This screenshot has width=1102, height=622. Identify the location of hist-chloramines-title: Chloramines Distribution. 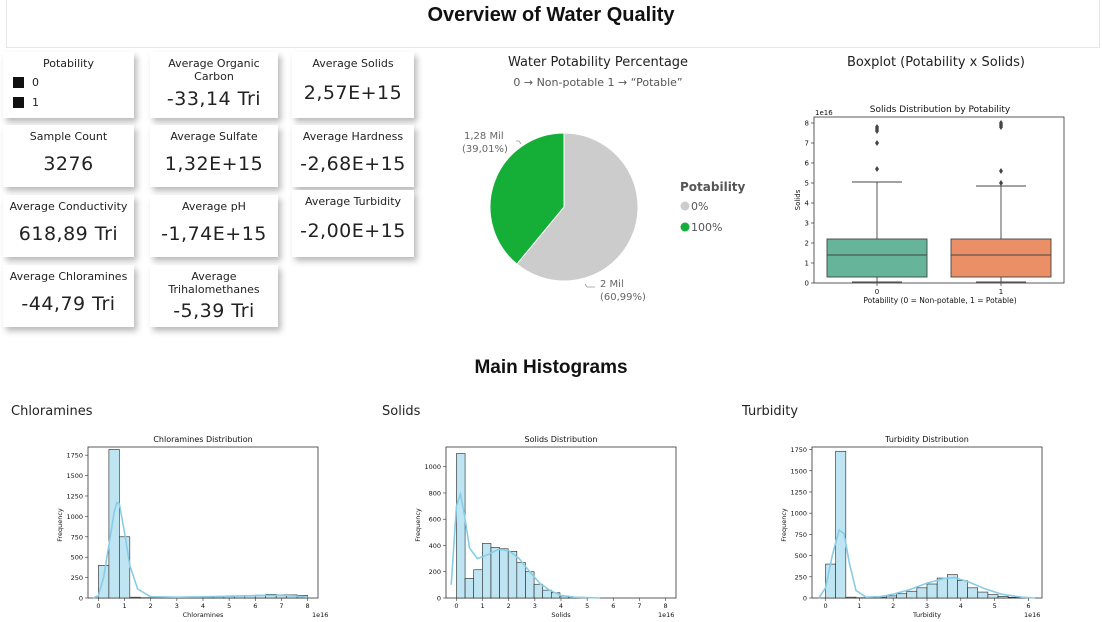
(202, 439).